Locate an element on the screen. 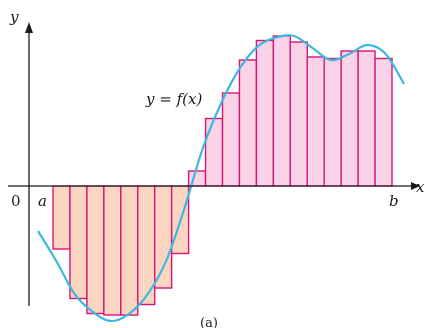 This screenshot has width=425, height=328. b-label: b is located at coordinates (394, 201).